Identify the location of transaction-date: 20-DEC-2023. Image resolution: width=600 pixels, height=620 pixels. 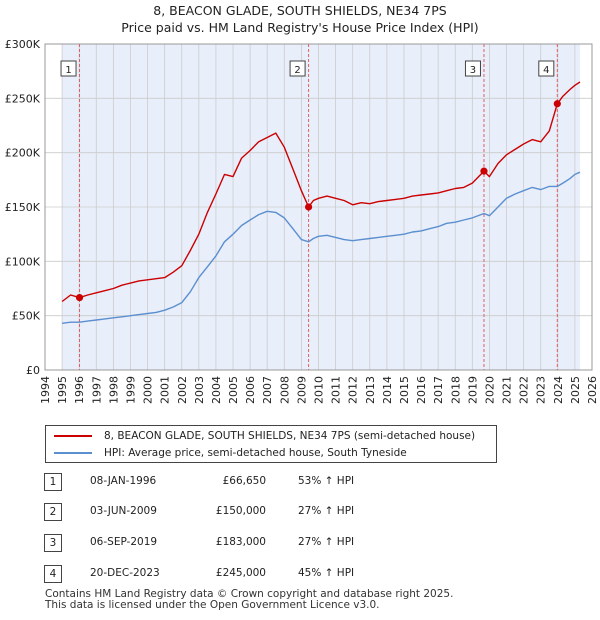
(125, 573).